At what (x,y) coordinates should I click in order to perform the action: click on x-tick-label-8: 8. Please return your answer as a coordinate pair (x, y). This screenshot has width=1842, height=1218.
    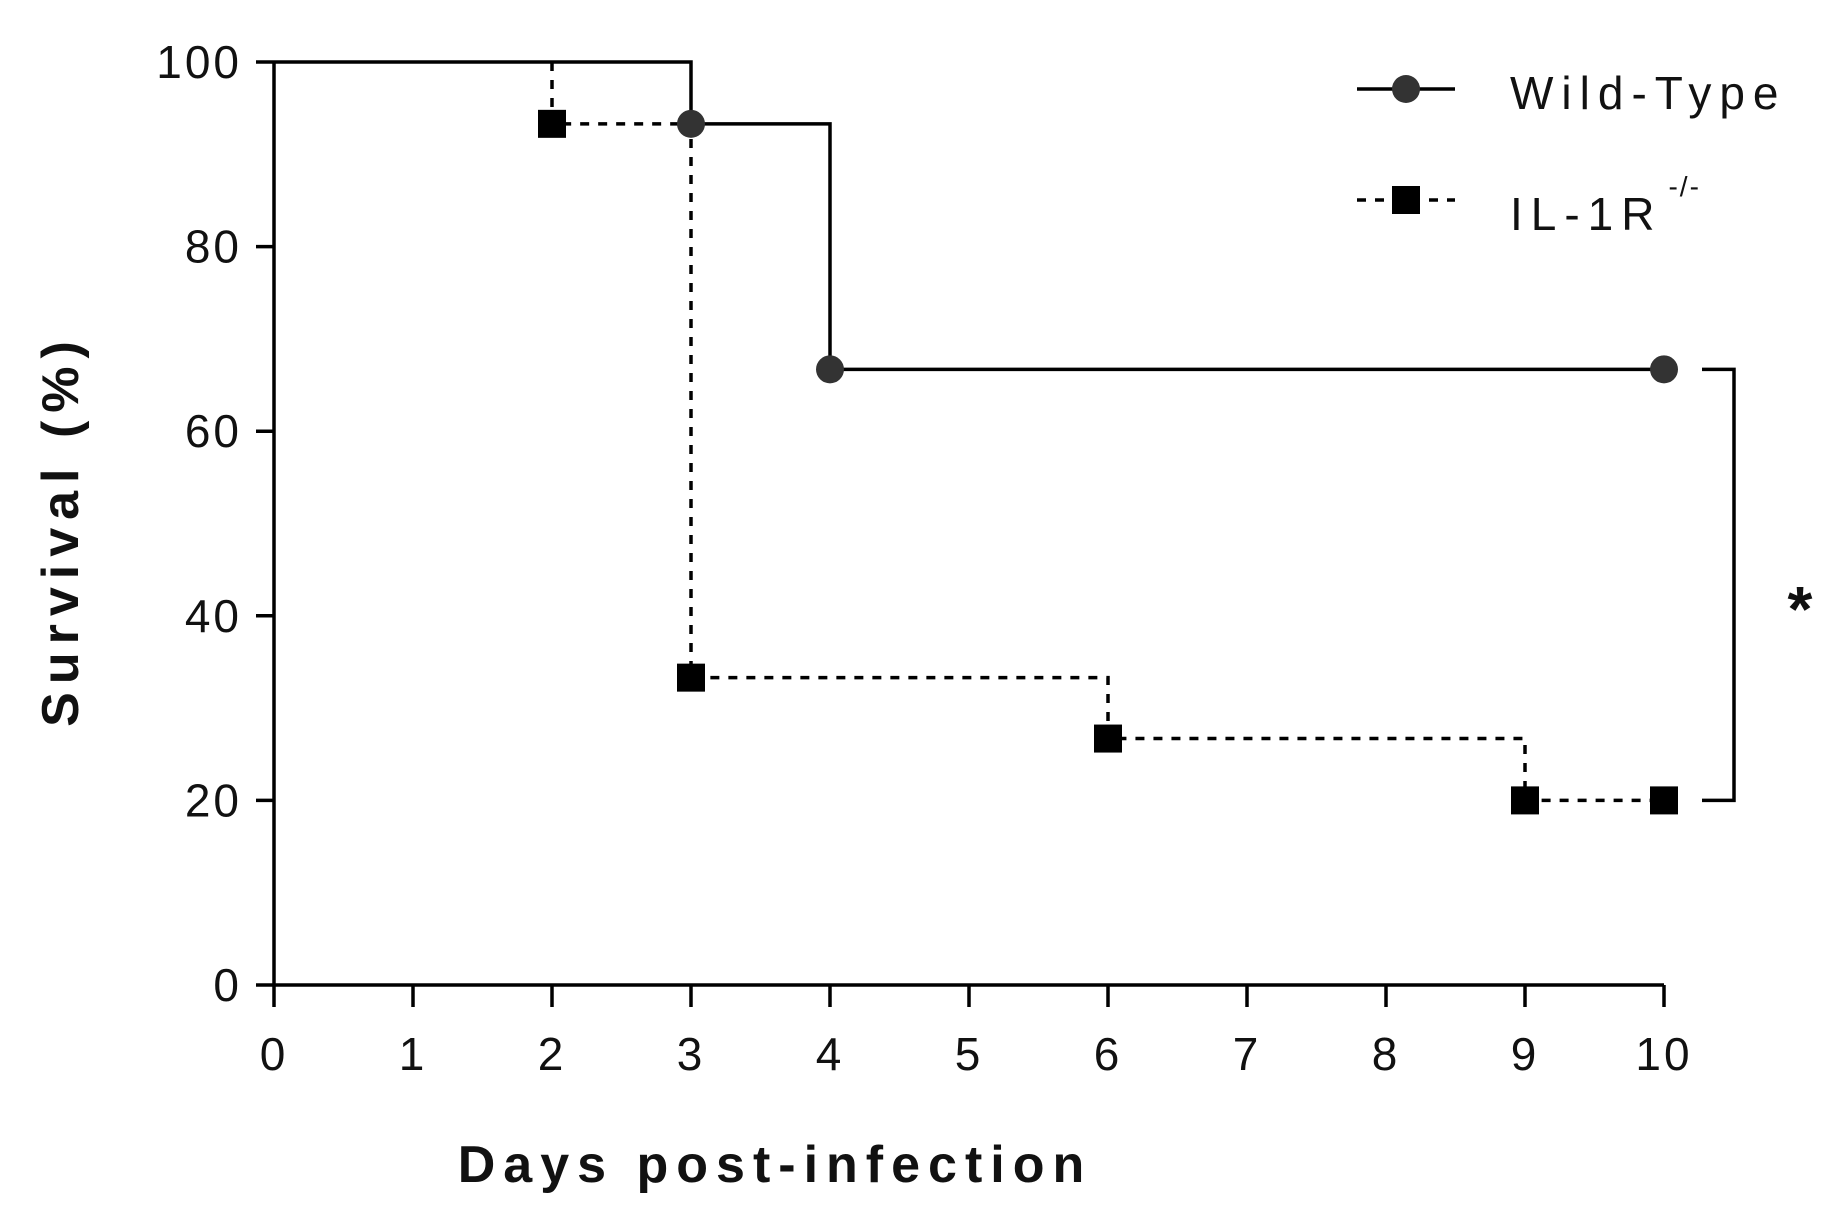
    Looking at the image, I should click on (1386, 1054).